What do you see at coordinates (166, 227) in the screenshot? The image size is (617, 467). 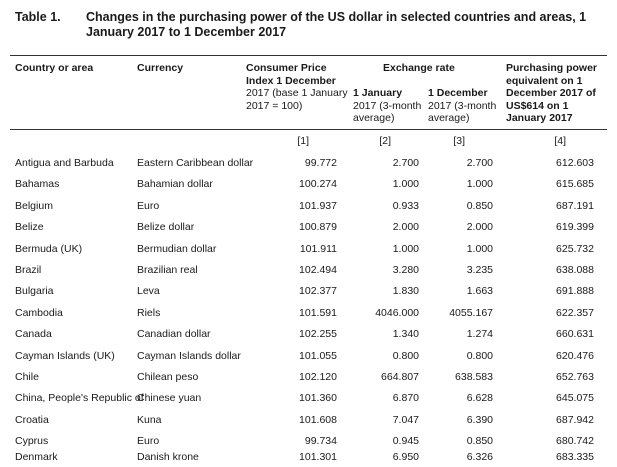 I see `cell-currency: Belize dollar` at bounding box center [166, 227].